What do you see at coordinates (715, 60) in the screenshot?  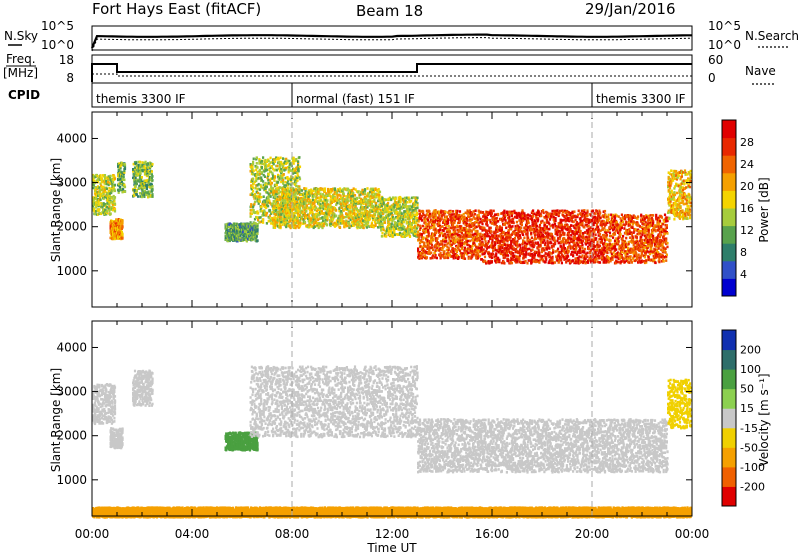 I see `nave-right-tick-top: 60` at bounding box center [715, 60].